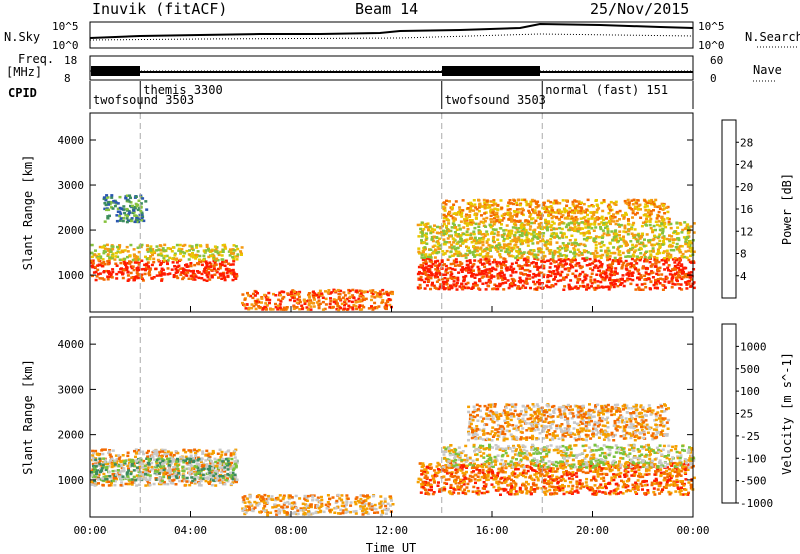  I want to click on colorbar-tick-label: 24, so click(747, 165).